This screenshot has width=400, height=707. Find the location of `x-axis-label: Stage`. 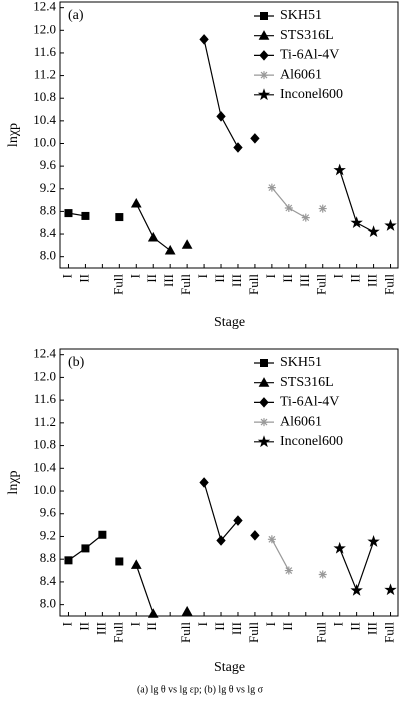

x-axis-label: Stage is located at coordinates (229, 667).